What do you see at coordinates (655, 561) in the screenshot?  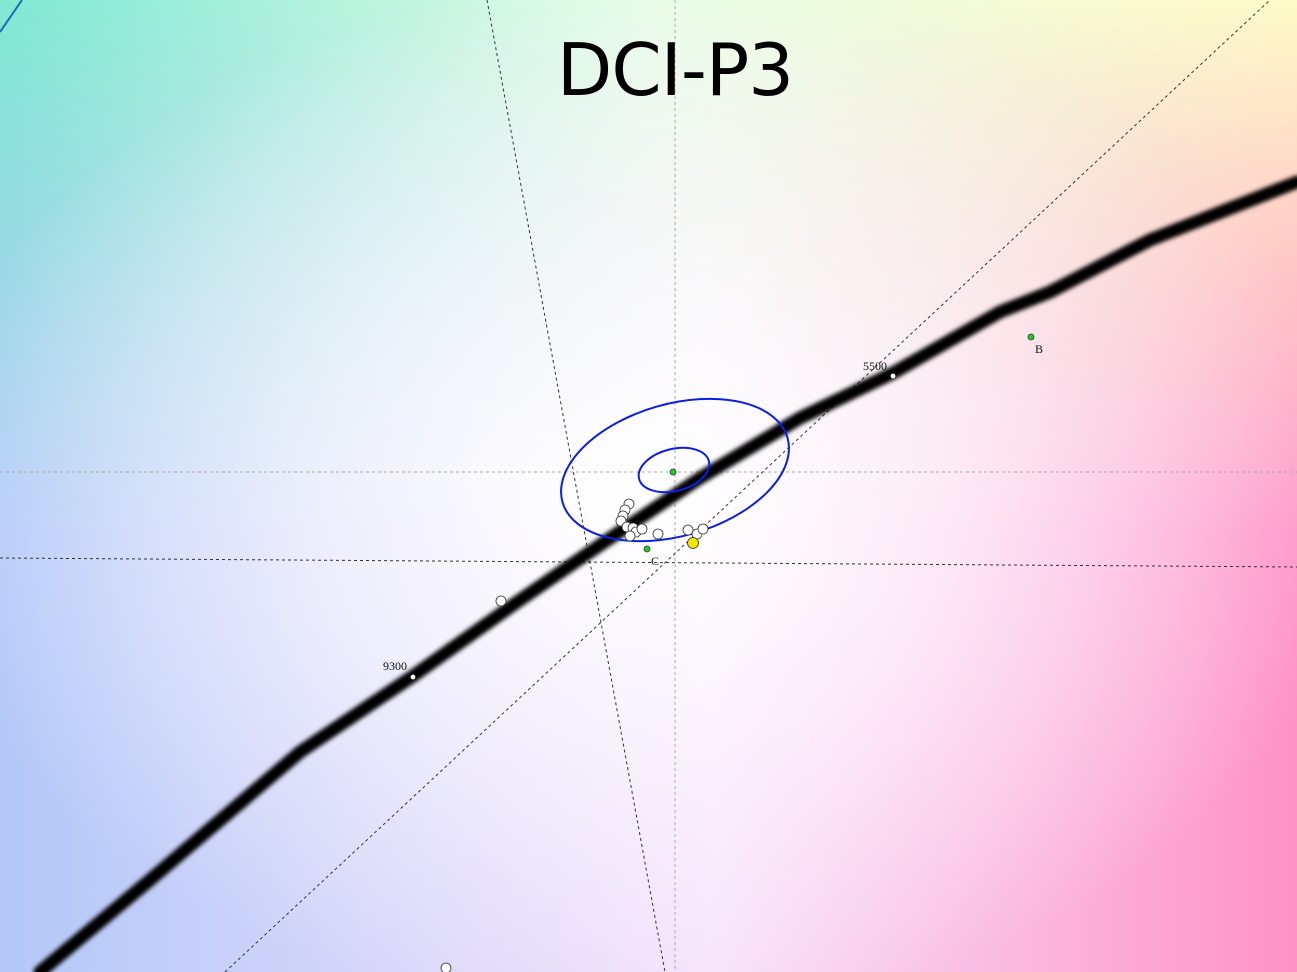 I see `point-label-c: C` at bounding box center [655, 561].